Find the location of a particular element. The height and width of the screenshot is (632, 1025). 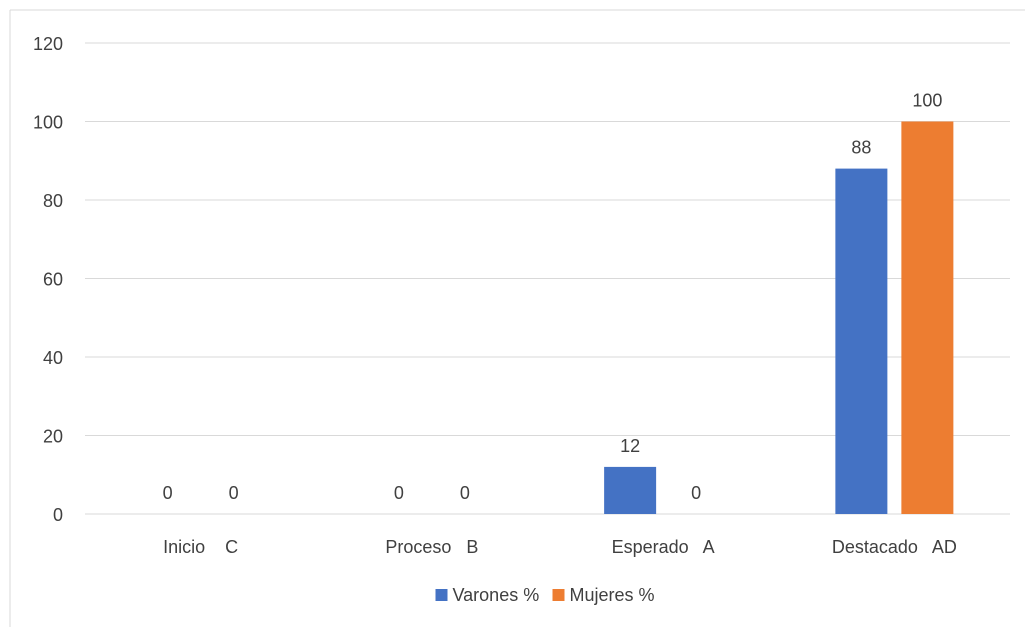

data-label: 100 is located at coordinates (927, 101).